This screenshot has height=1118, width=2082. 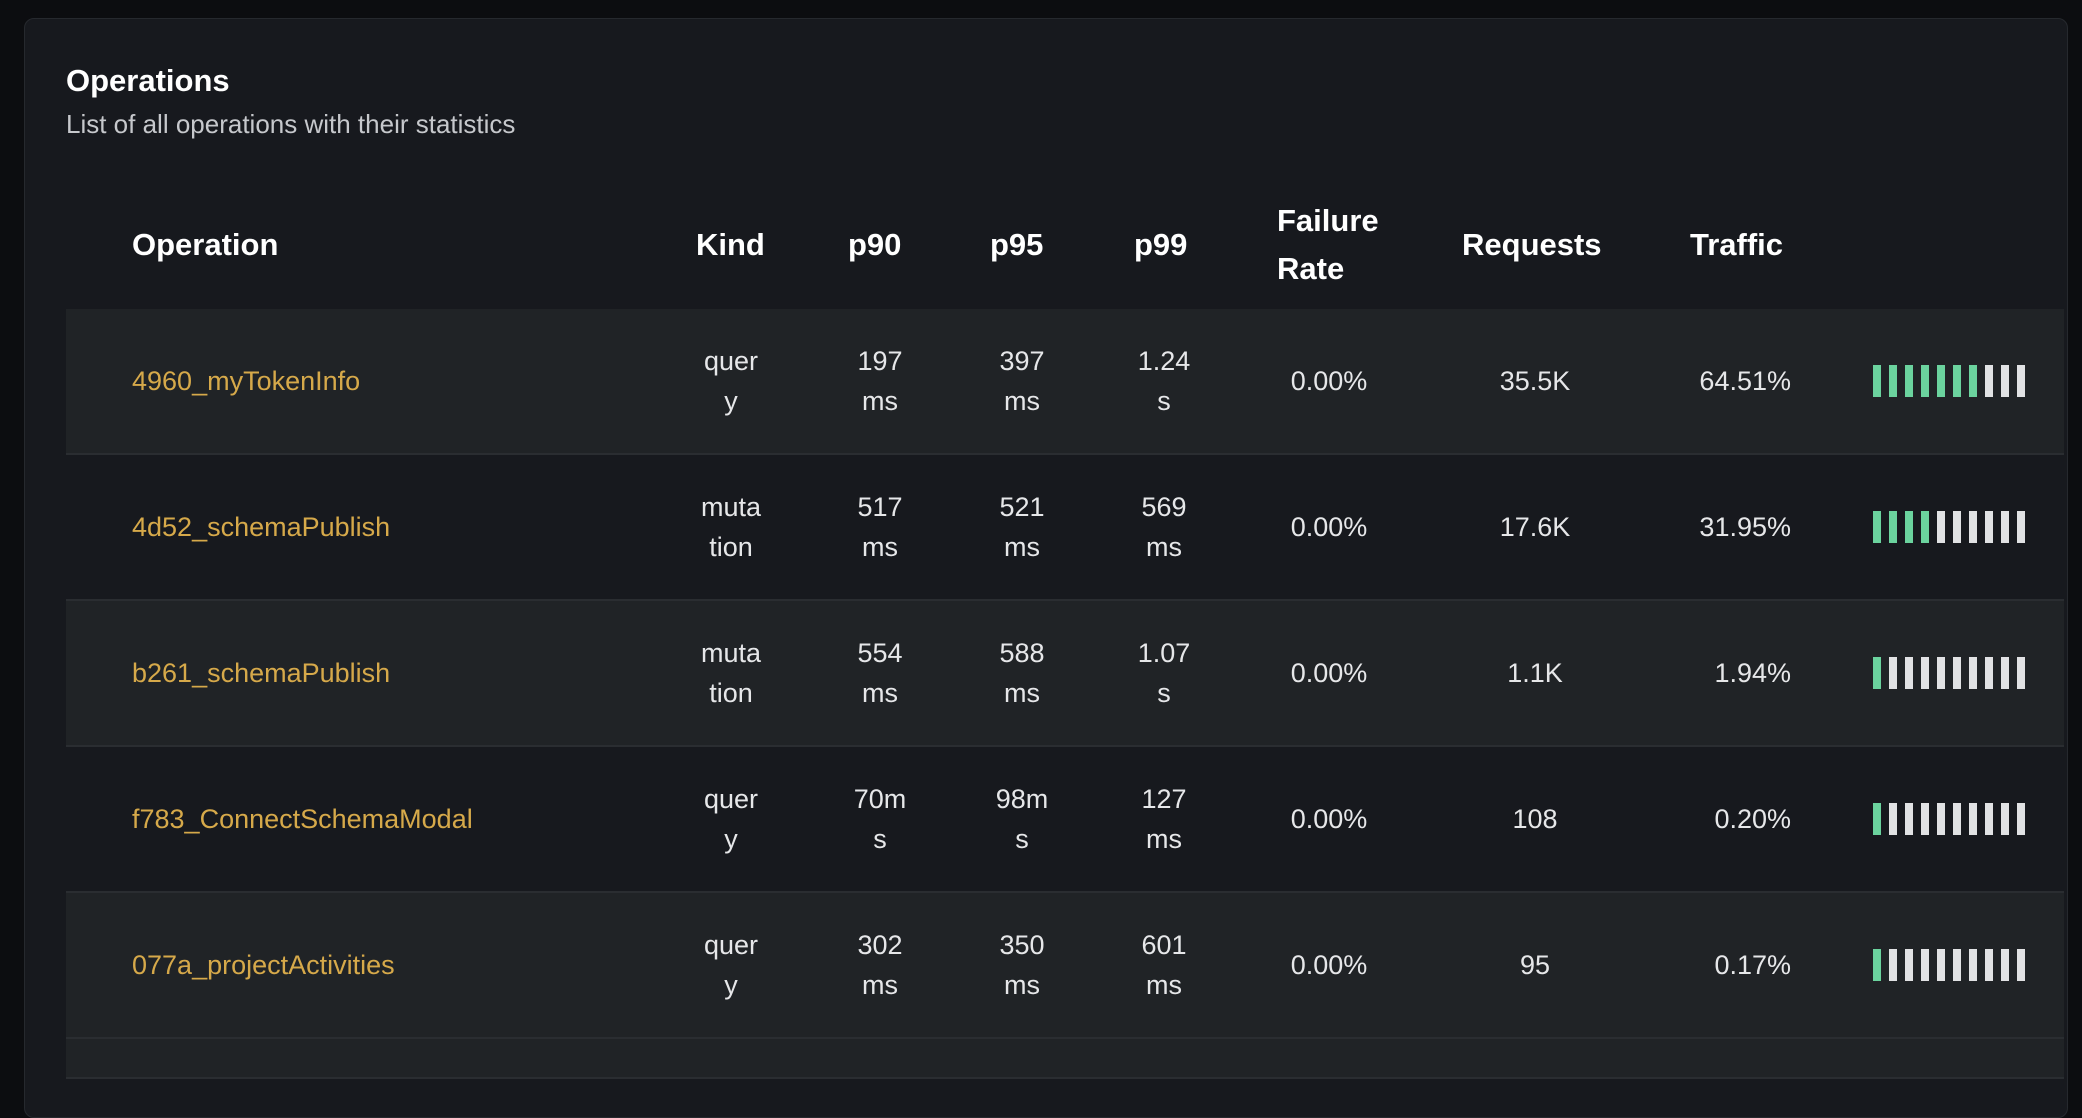 I want to click on cell-p99: 569 ms, so click(x=1164, y=527).